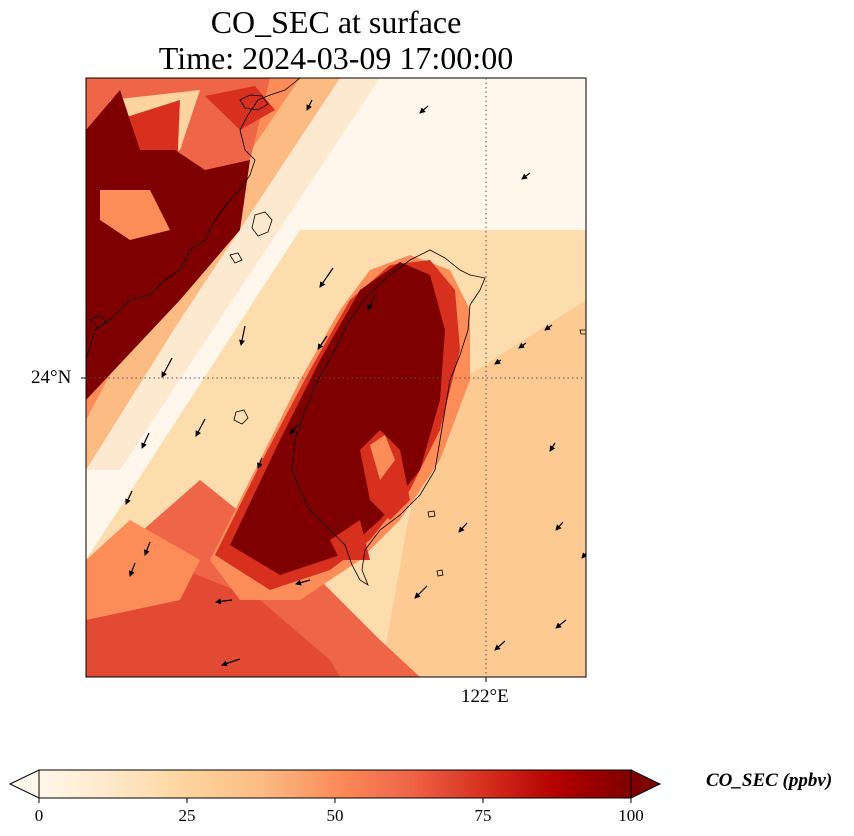 This screenshot has height=836, width=854. I want to click on colorbar-gradient, so click(335, 784).